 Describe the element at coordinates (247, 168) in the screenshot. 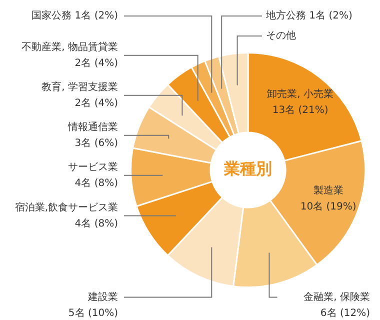

I see `text: 業種別` at that location.